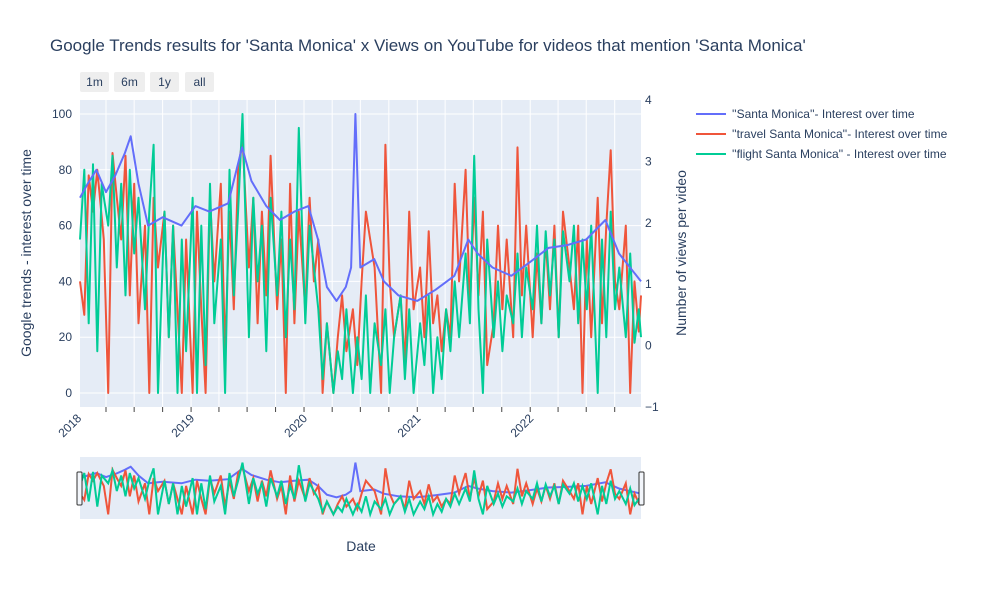 The image size is (1000, 600). Describe the element at coordinates (652, 253) in the screenshot. I see `y2-axis: −1 0 1 2 3 4` at that location.